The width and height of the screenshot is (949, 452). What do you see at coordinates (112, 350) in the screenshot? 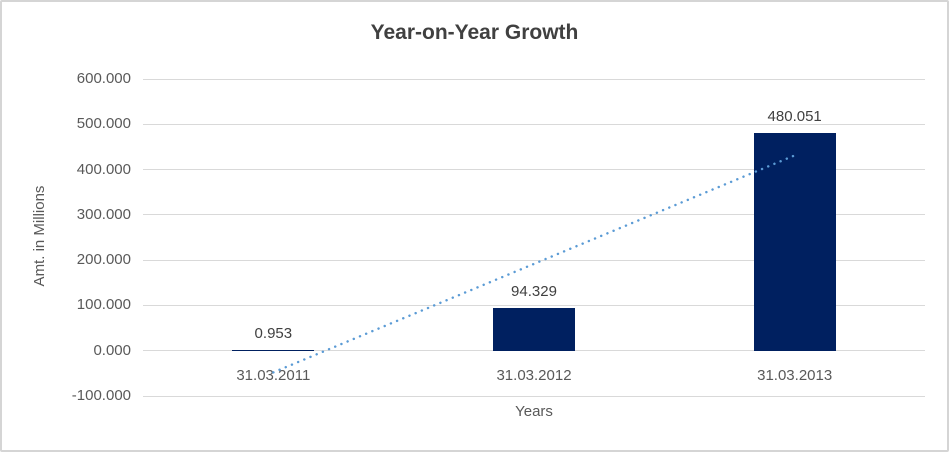
I see `y-tick-label: 0.000` at bounding box center [112, 350].